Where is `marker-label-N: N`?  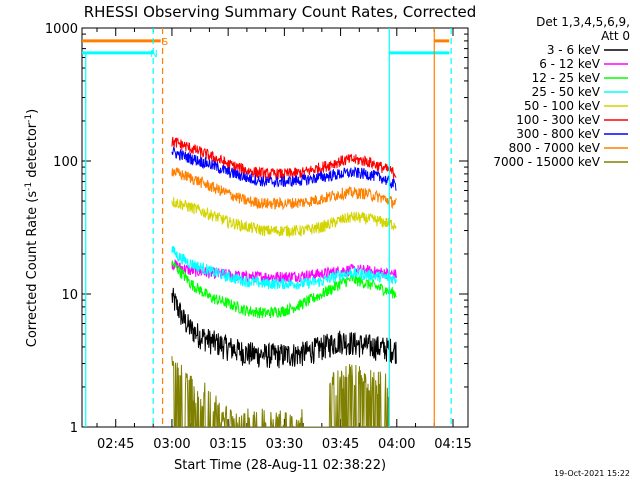
marker-label-N: N is located at coordinates (153, 54).